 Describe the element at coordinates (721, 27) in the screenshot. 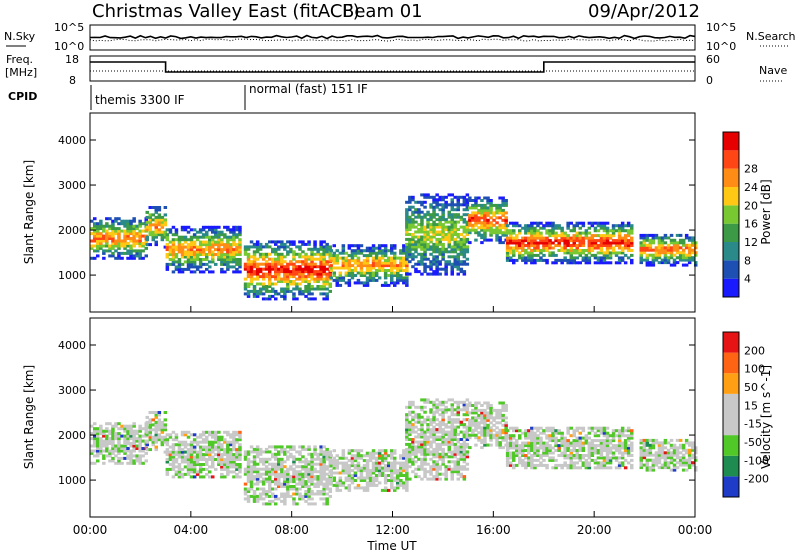

I see `noise-right-tick-top: 10^5` at that location.